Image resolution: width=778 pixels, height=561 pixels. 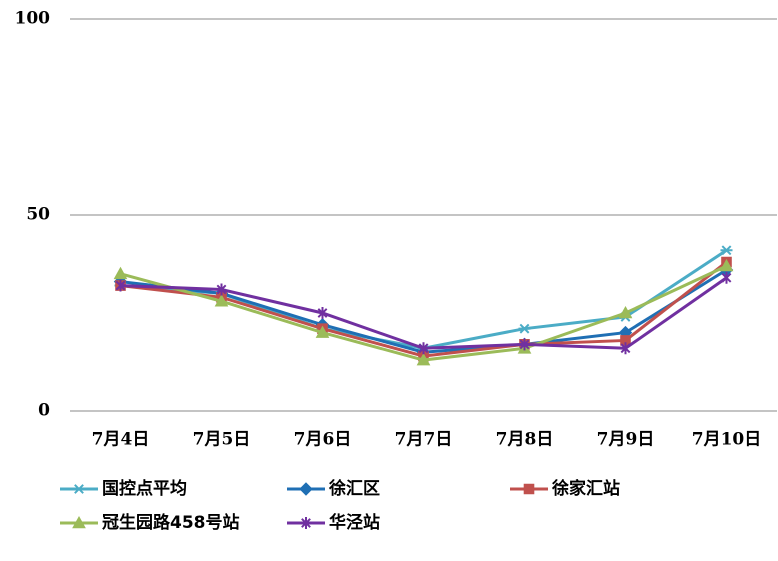 What do you see at coordinates (354, 522) in the screenshot?
I see `legend-label: 华泾站` at bounding box center [354, 522].